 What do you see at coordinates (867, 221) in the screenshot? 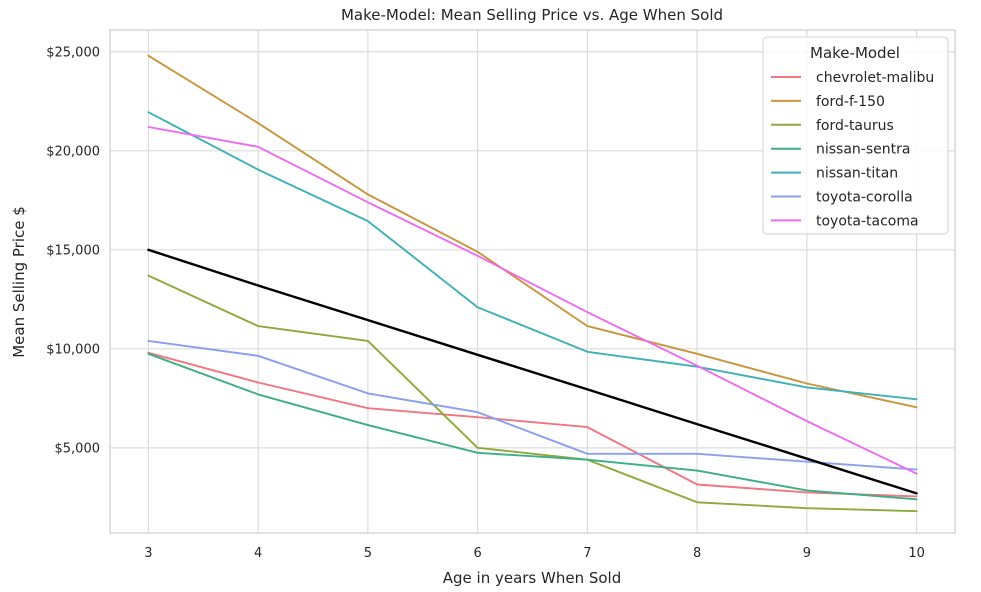
I see `legend-label: toyota-tacoma` at bounding box center [867, 221].